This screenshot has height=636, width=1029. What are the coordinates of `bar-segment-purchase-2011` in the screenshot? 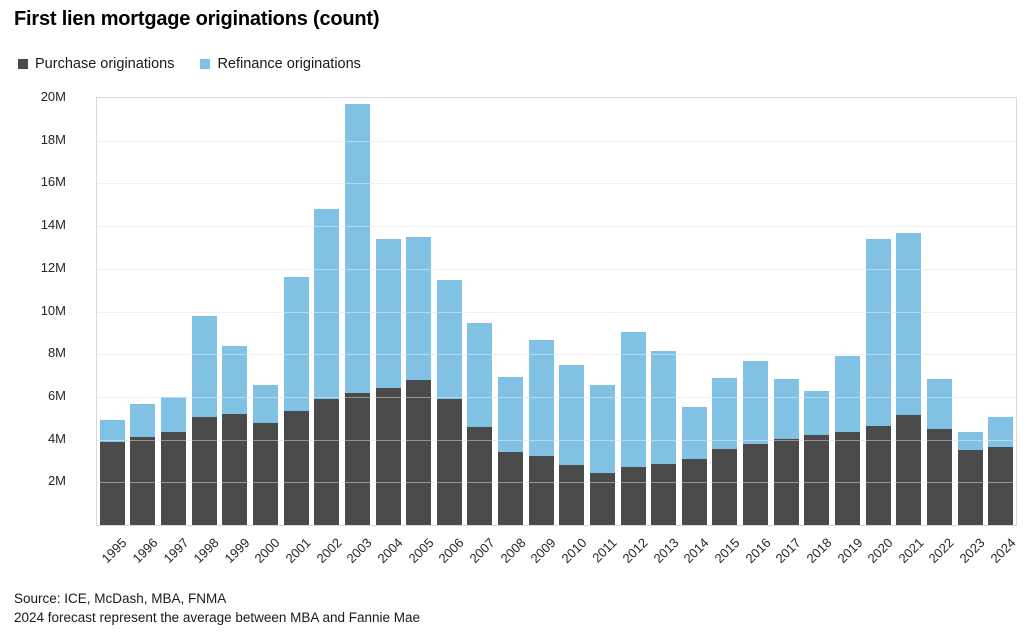 It's located at (602, 498).